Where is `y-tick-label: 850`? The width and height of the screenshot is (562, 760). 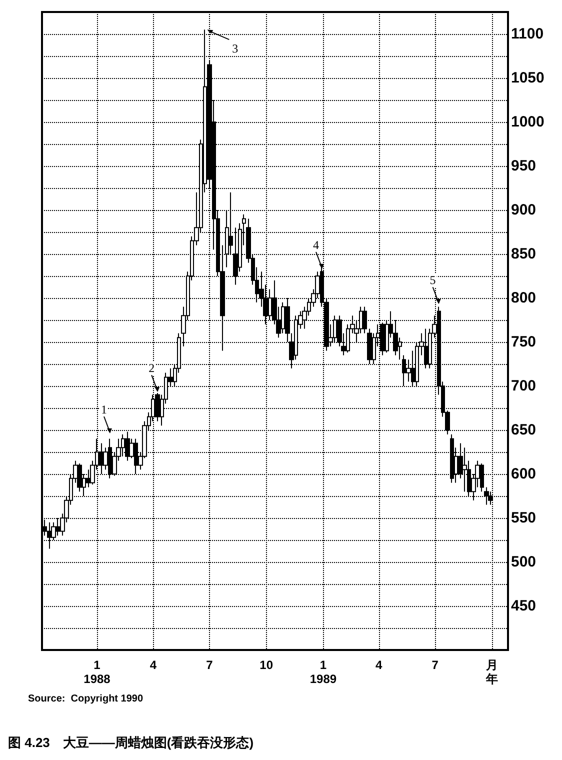 y-tick-label: 850 is located at coordinates (523, 254).